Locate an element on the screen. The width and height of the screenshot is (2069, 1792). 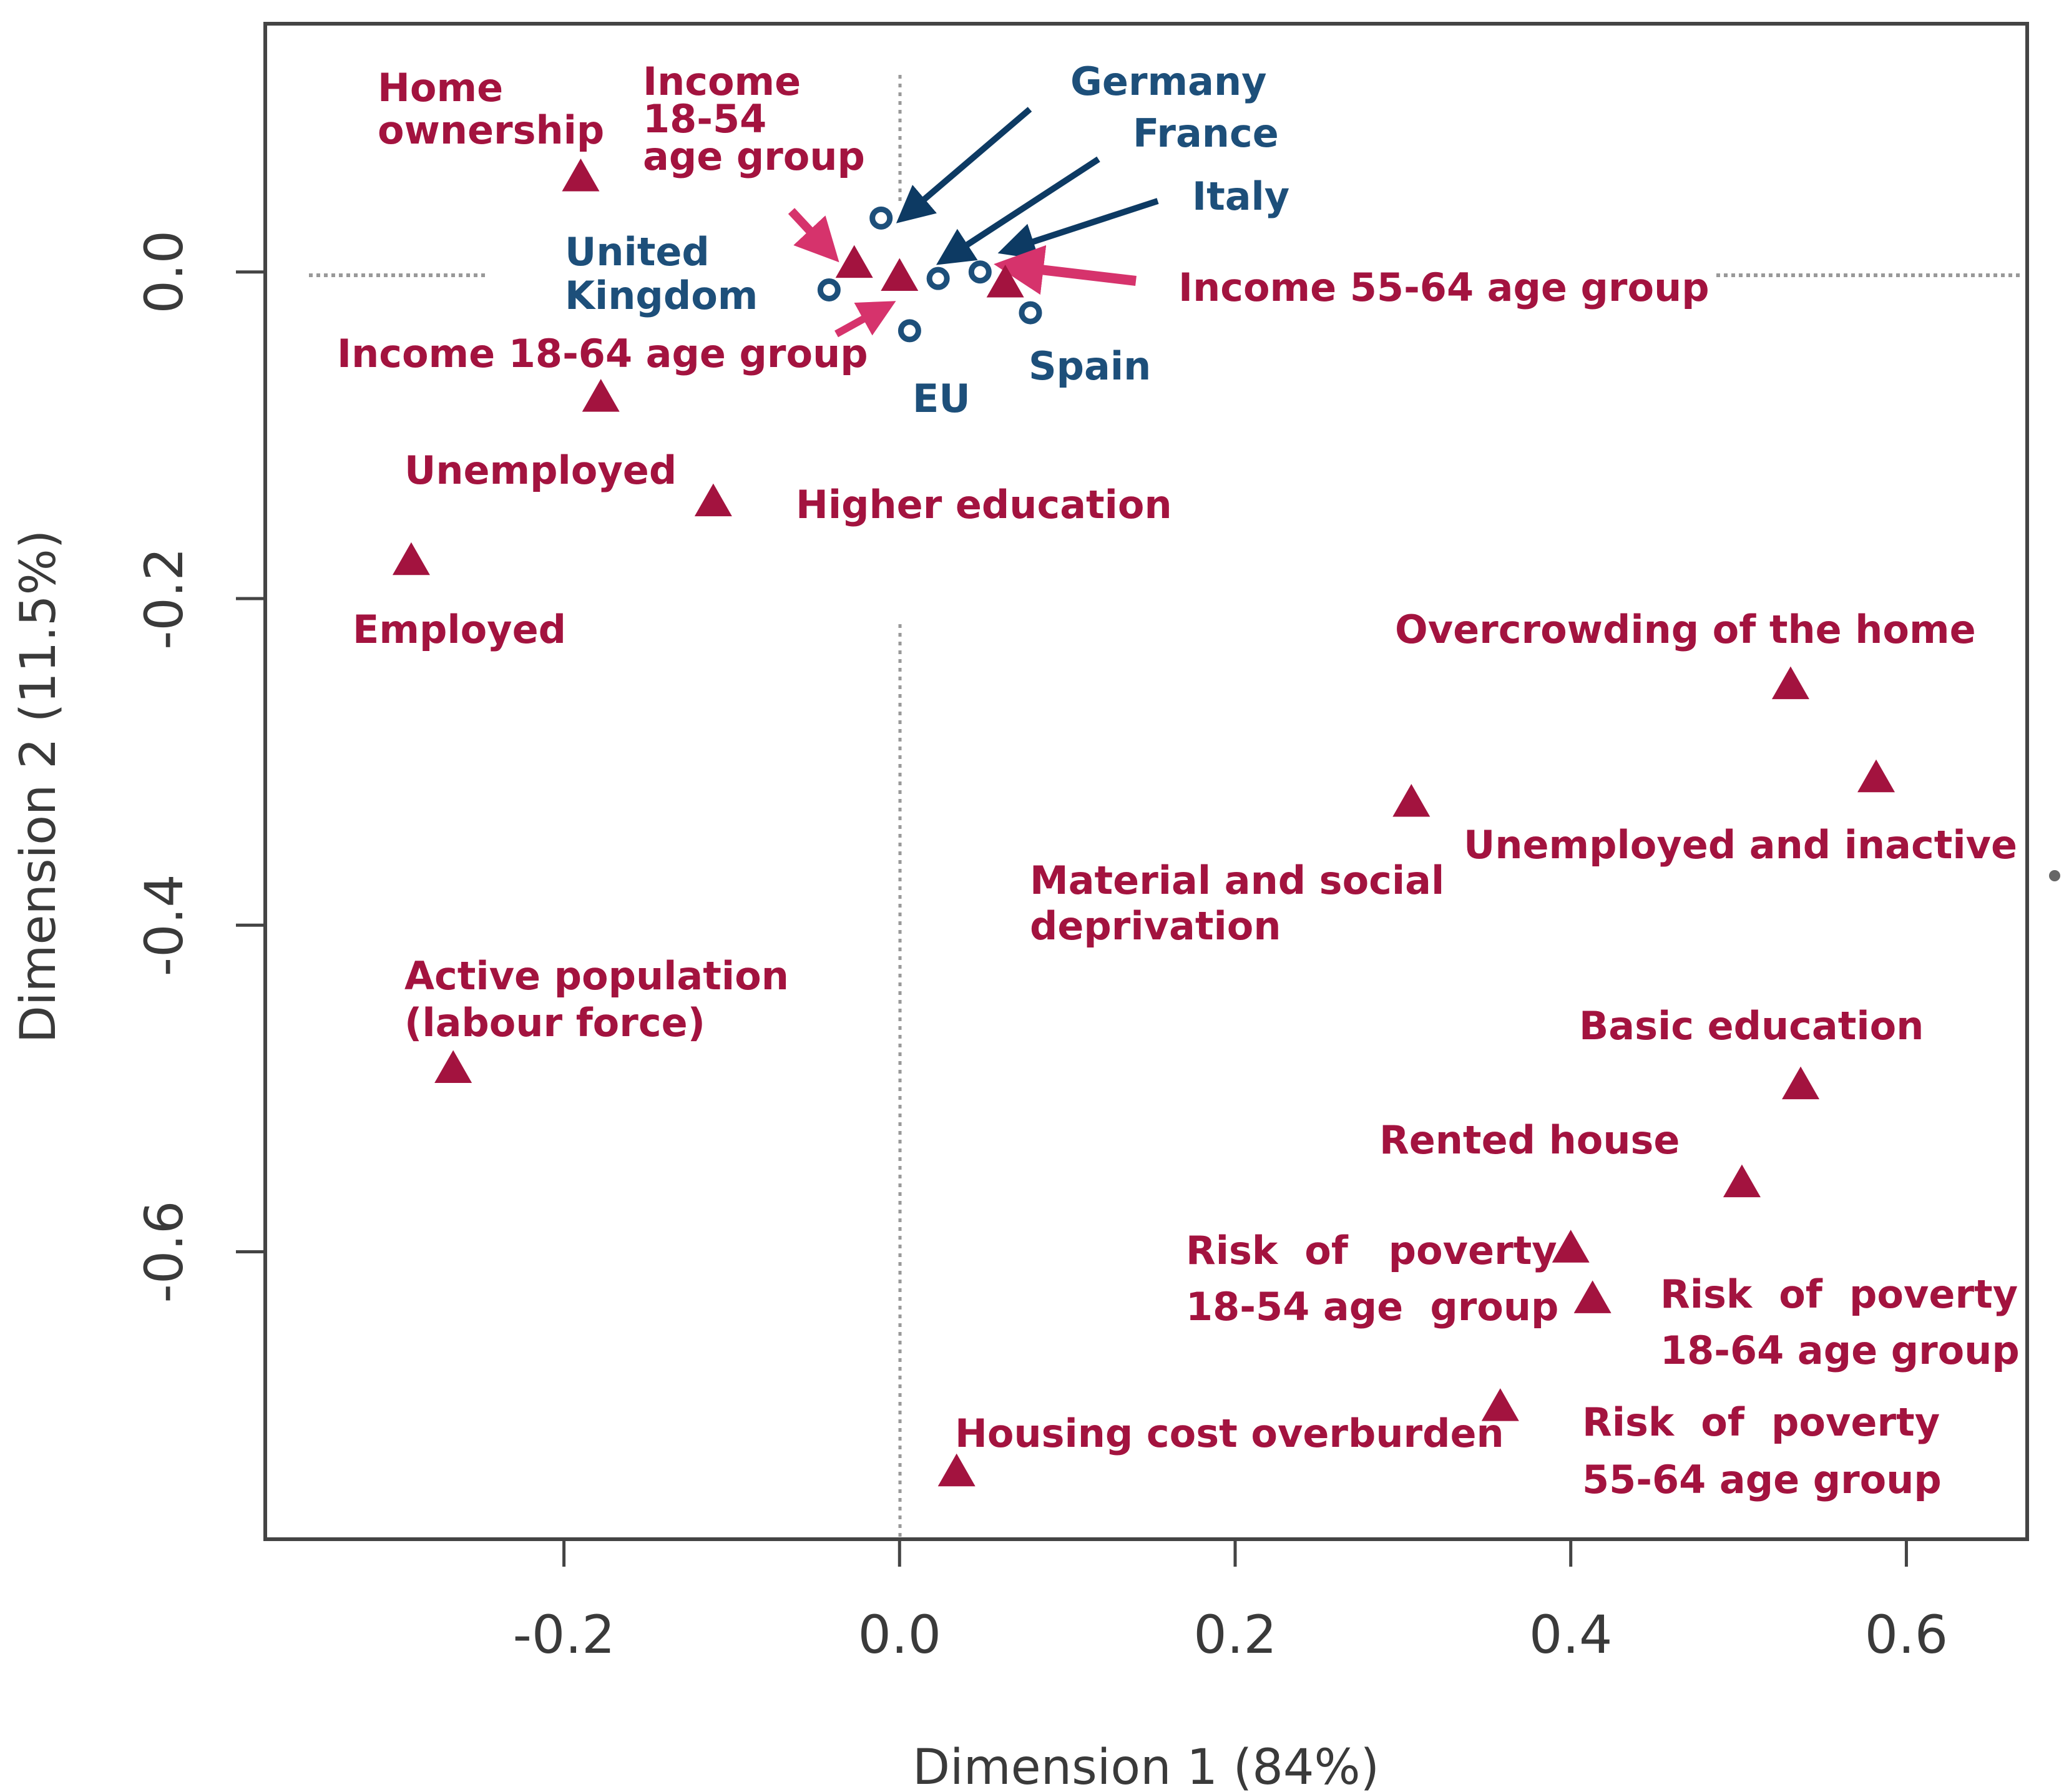
label-income-18-54: Income is located at coordinates (722, 82).